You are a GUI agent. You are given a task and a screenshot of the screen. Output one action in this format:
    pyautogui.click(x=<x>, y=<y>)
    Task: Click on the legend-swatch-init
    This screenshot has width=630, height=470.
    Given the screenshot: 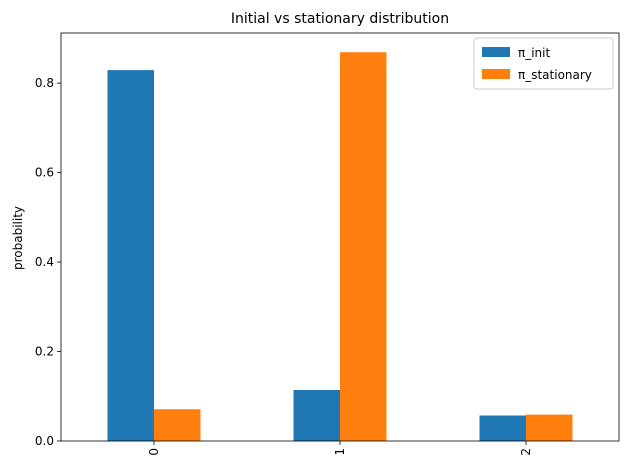 What is the action you would take?
    pyautogui.click(x=496, y=52)
    